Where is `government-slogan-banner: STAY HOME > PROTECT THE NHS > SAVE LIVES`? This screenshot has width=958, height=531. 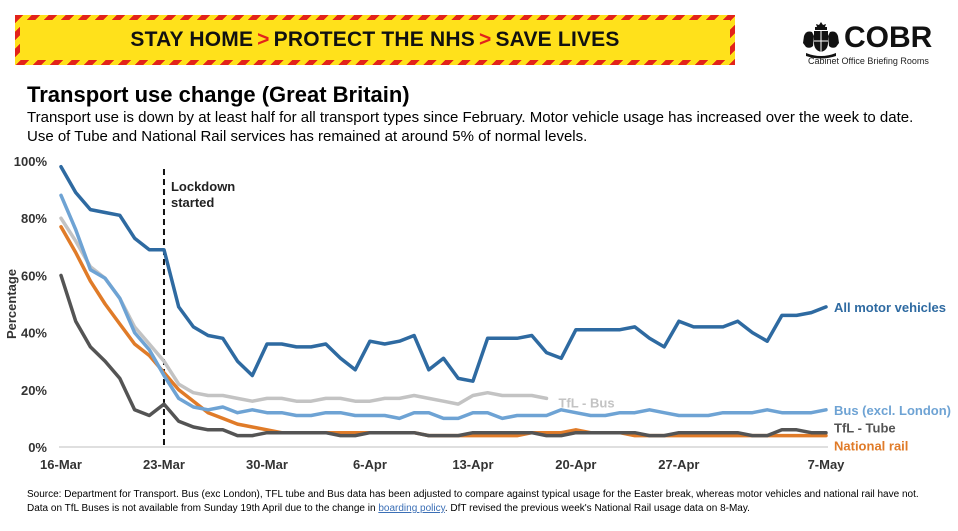 government-slogan-banner: STAY HOME > PROTECT THE NHS > SAVE LIVES is located at coordinates (375, 40).